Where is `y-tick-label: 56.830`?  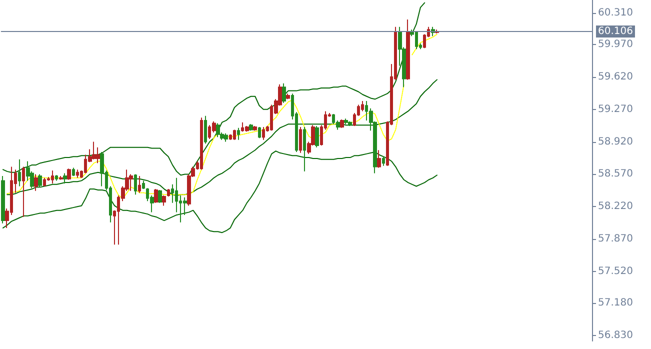
y-tick-label: 56.830 is located at coordinates (615, 335).